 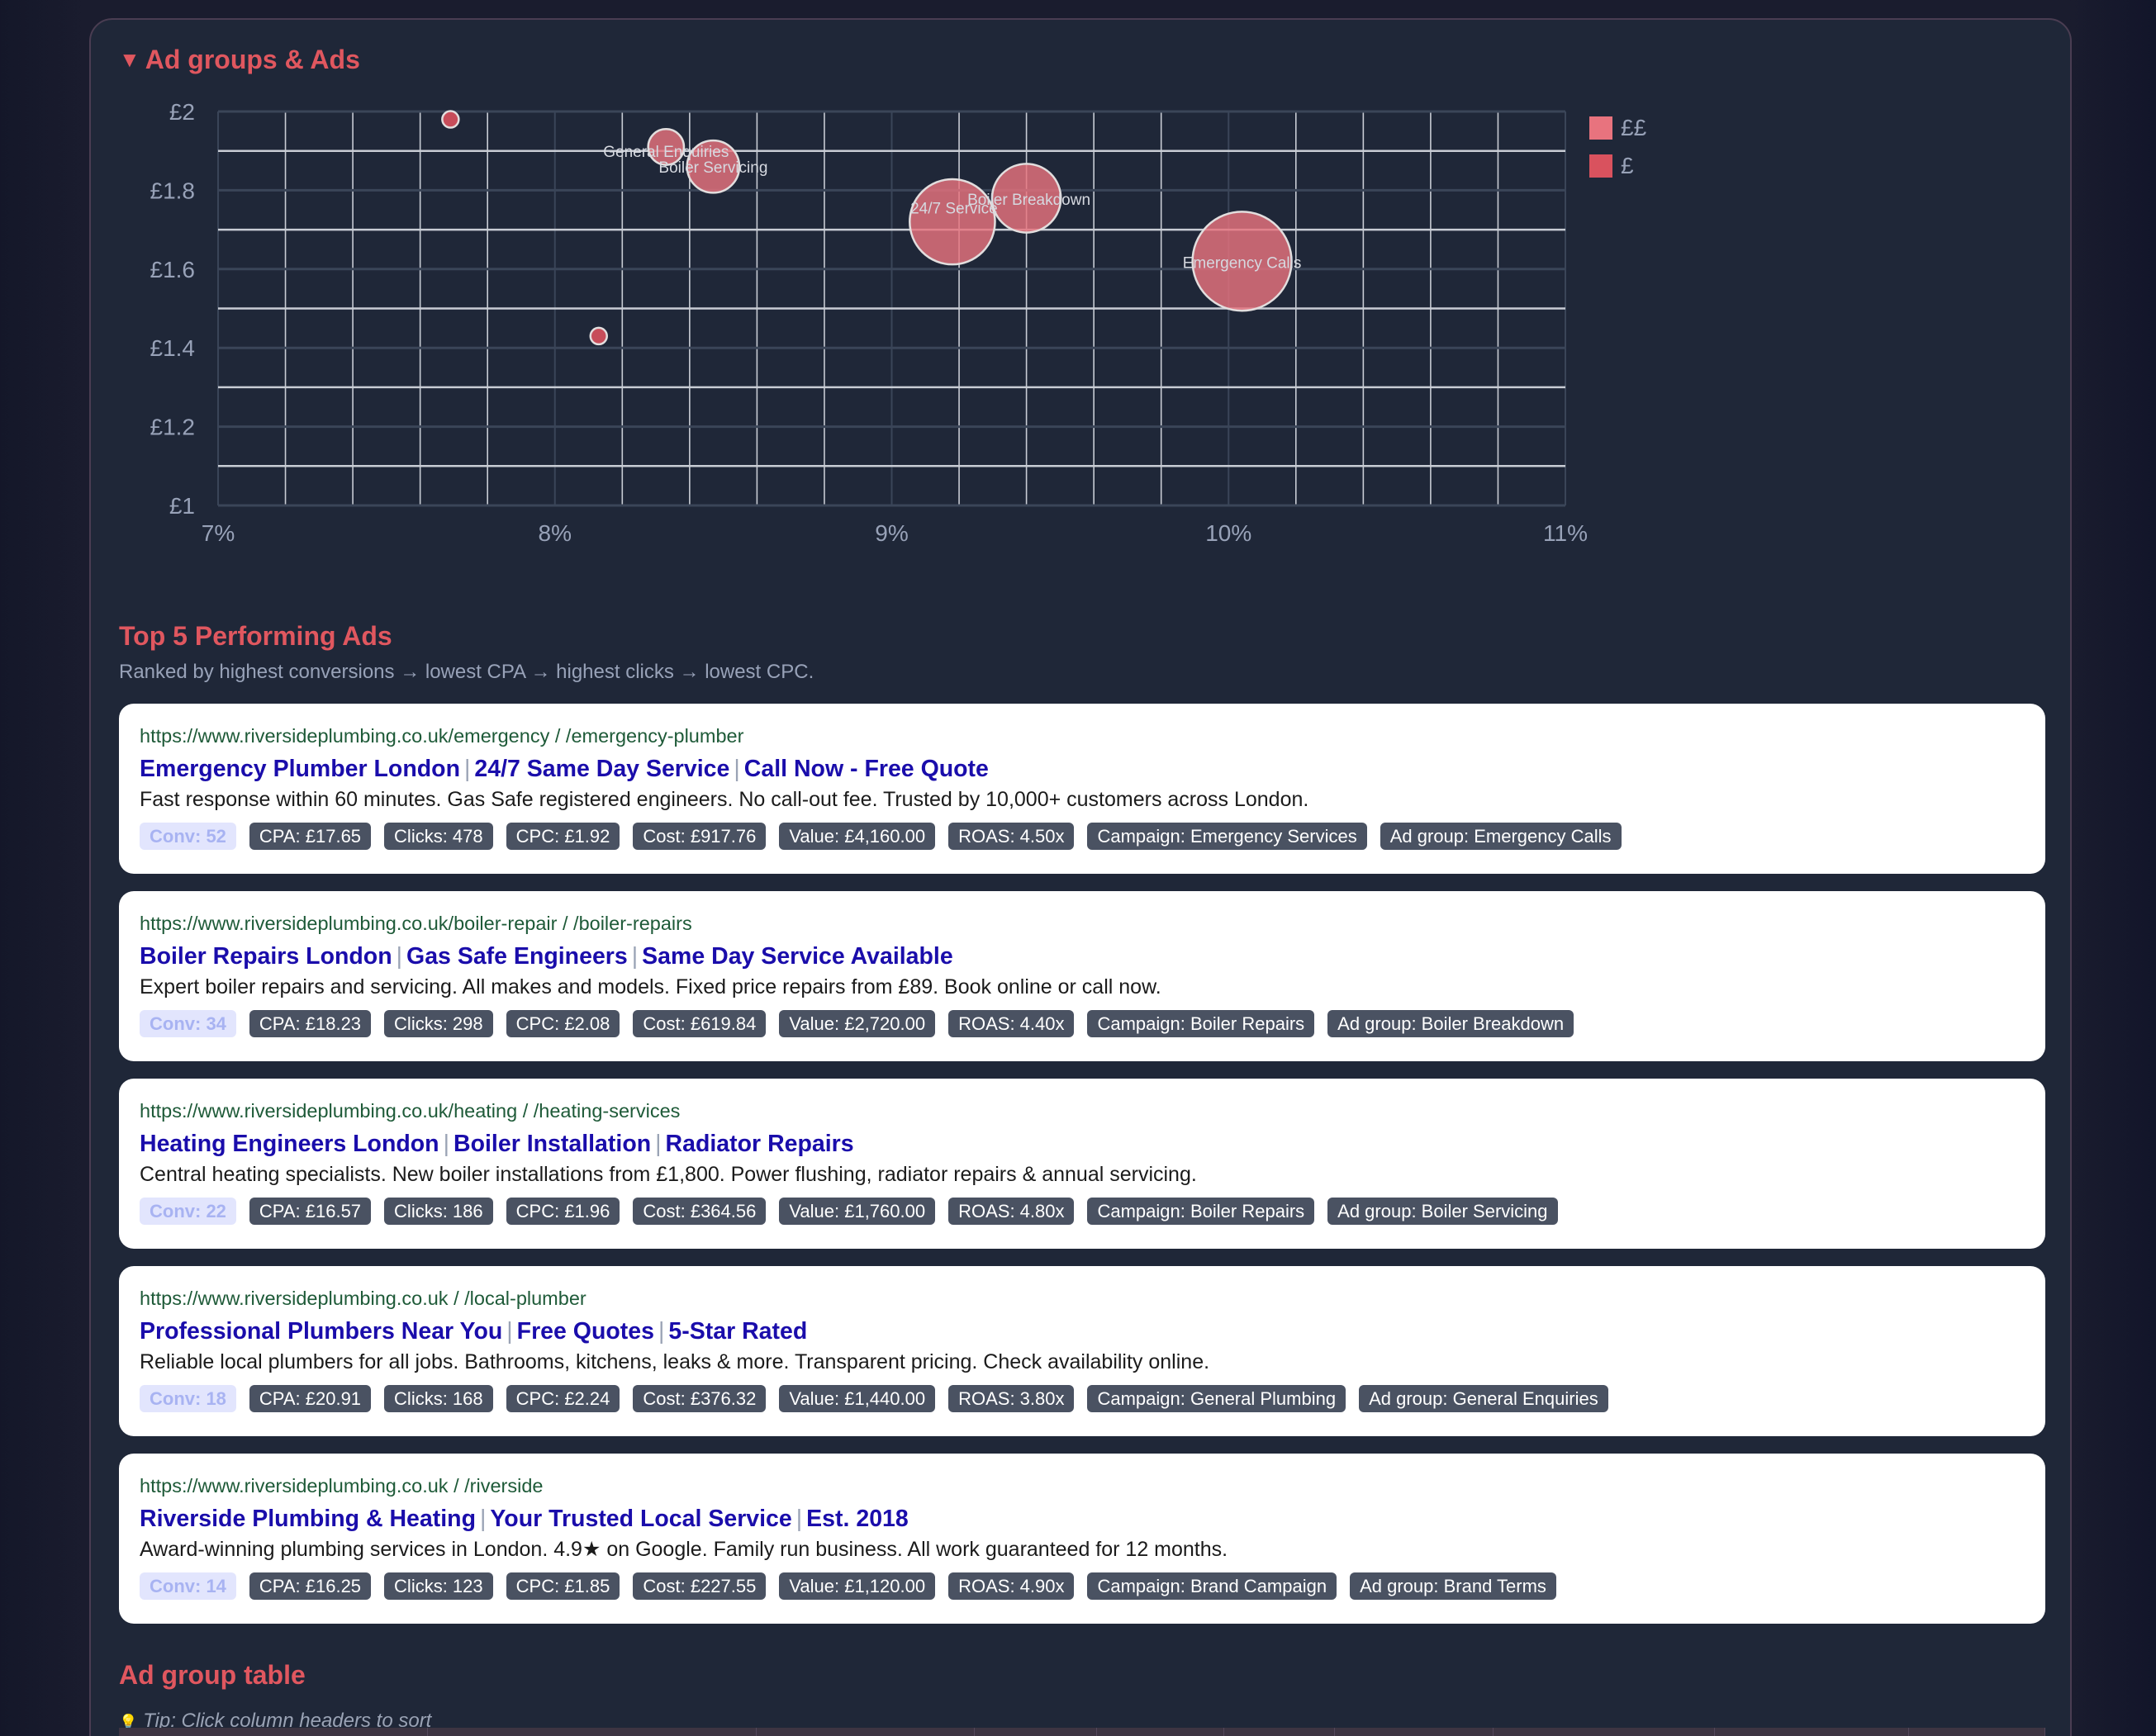 What do you see at coordinates (563, 836) in the screenshot?
I see `badge-cpc: CPC: £1.92` at bounding box center [563, 836].